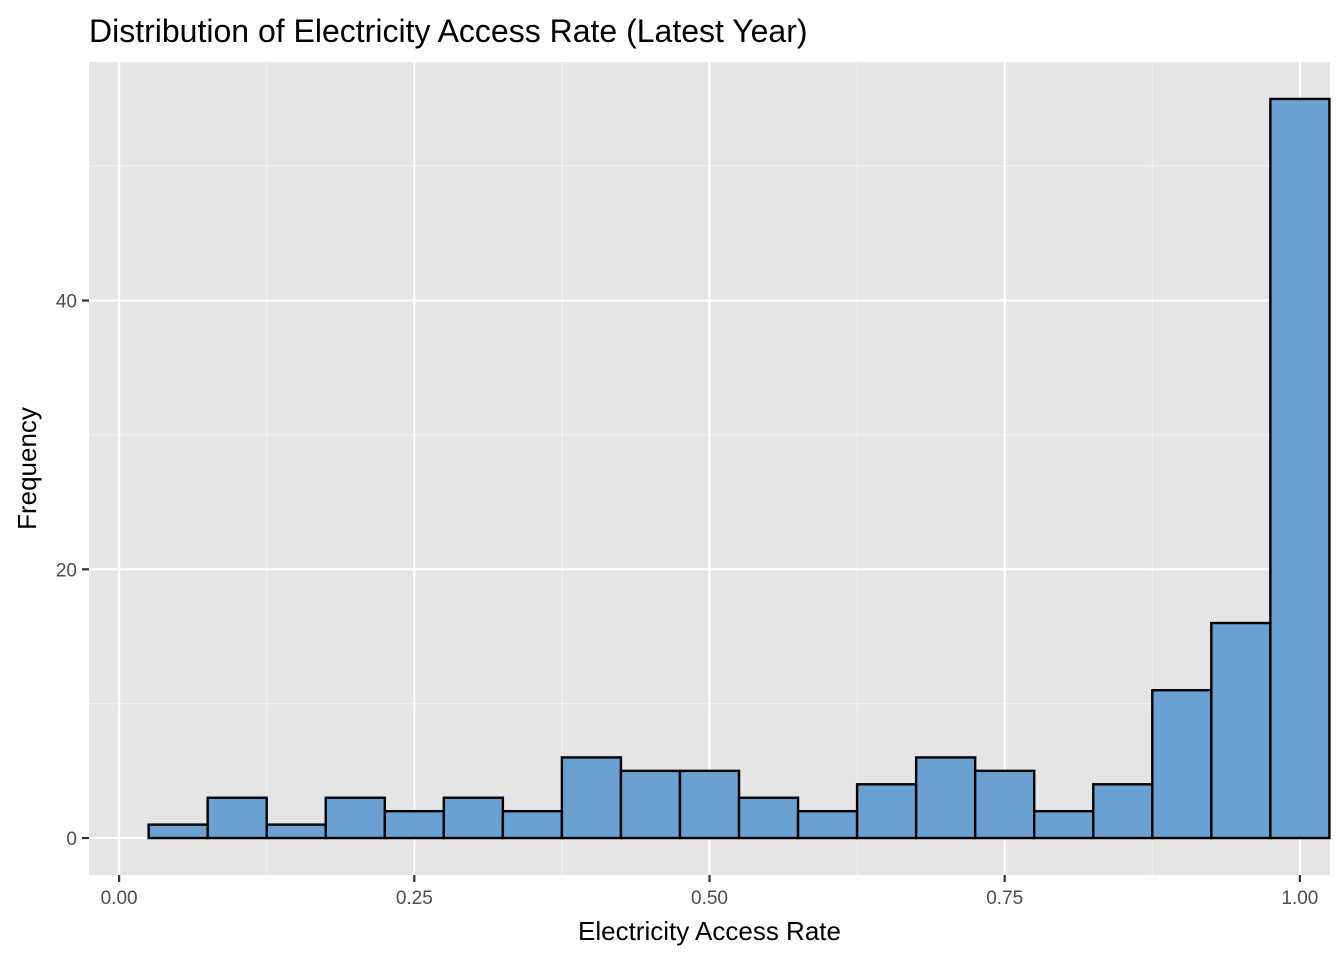 The image size is (1344, 960). Describe the element at coordinates (709, 898) in the screenshot. I see `x-tick-label: 0.50` at that location.